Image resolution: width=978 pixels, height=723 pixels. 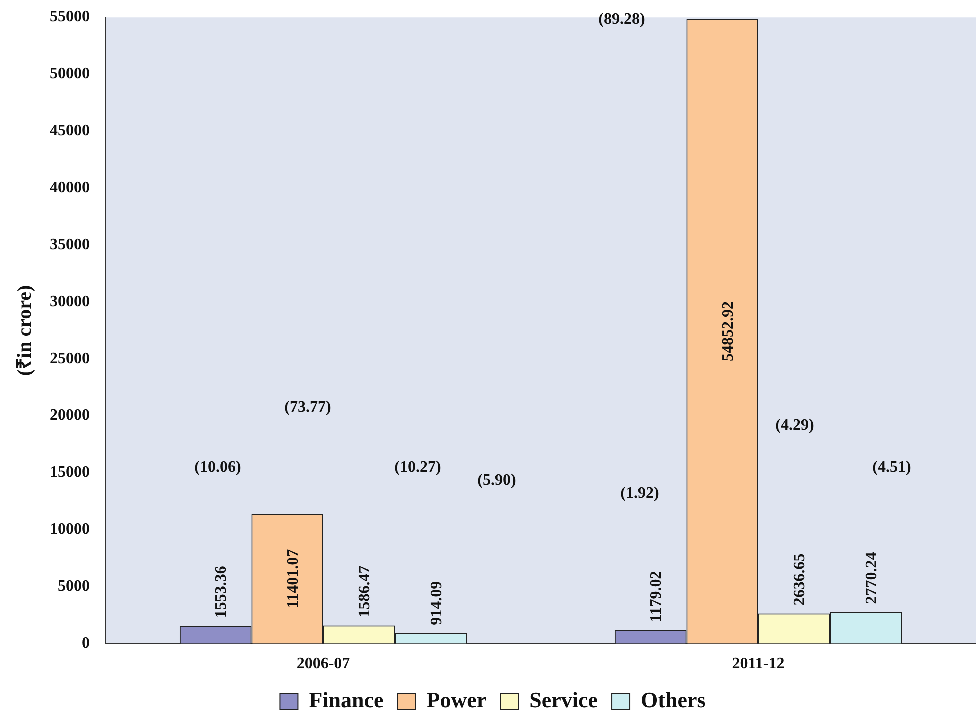 I want to click on y-tick-label: 5000, so click(x=74, y=587).